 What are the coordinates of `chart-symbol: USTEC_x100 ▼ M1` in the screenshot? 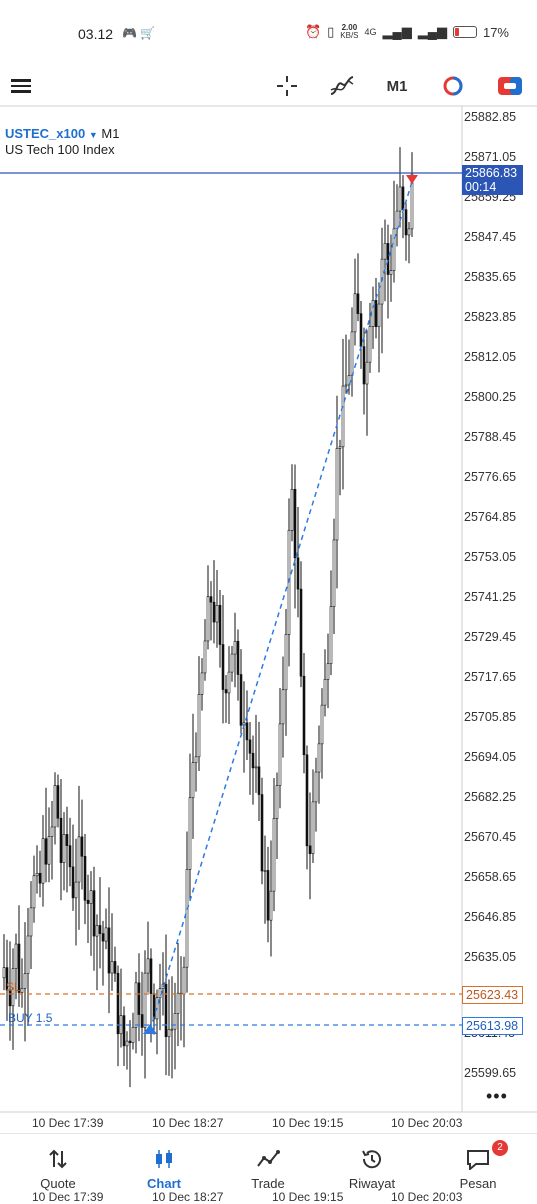 It's located at (62, 133).